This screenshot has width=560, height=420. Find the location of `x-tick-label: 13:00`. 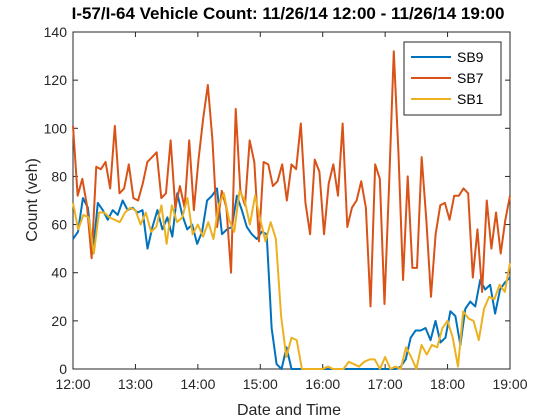

x-tick-label: 13:00 is located at coordinates (135, 384).